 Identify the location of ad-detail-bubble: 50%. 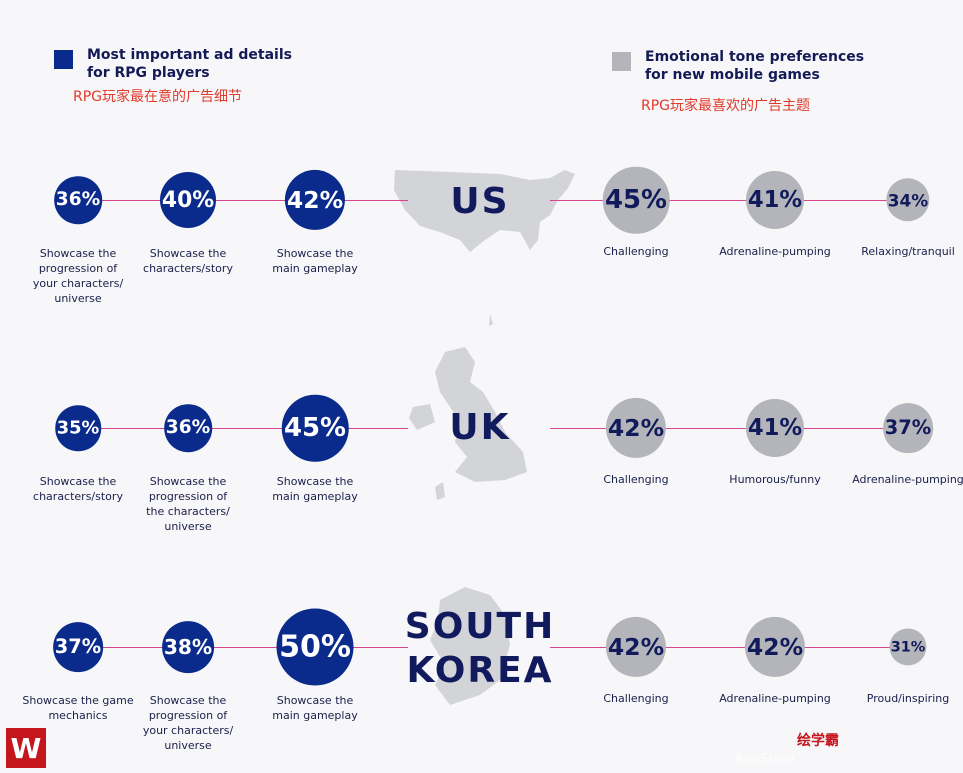
(315, 647).